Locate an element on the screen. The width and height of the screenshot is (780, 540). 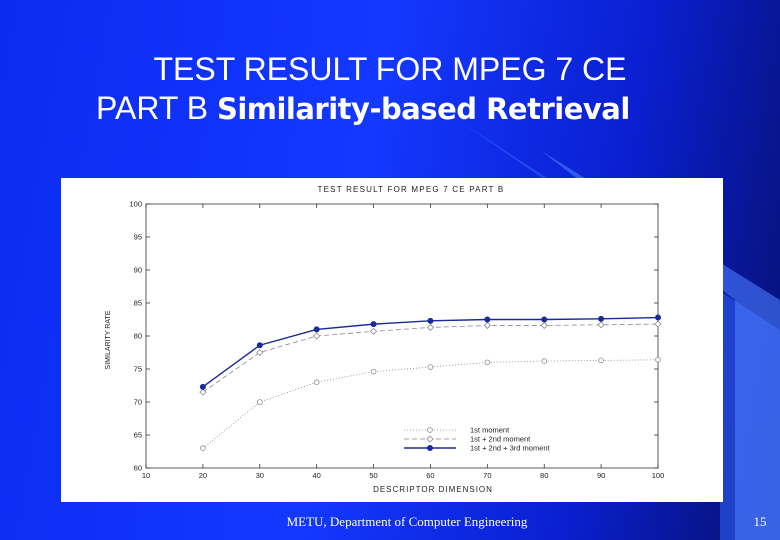
y-tick-label: 80 is located at coordinates (138, 336).